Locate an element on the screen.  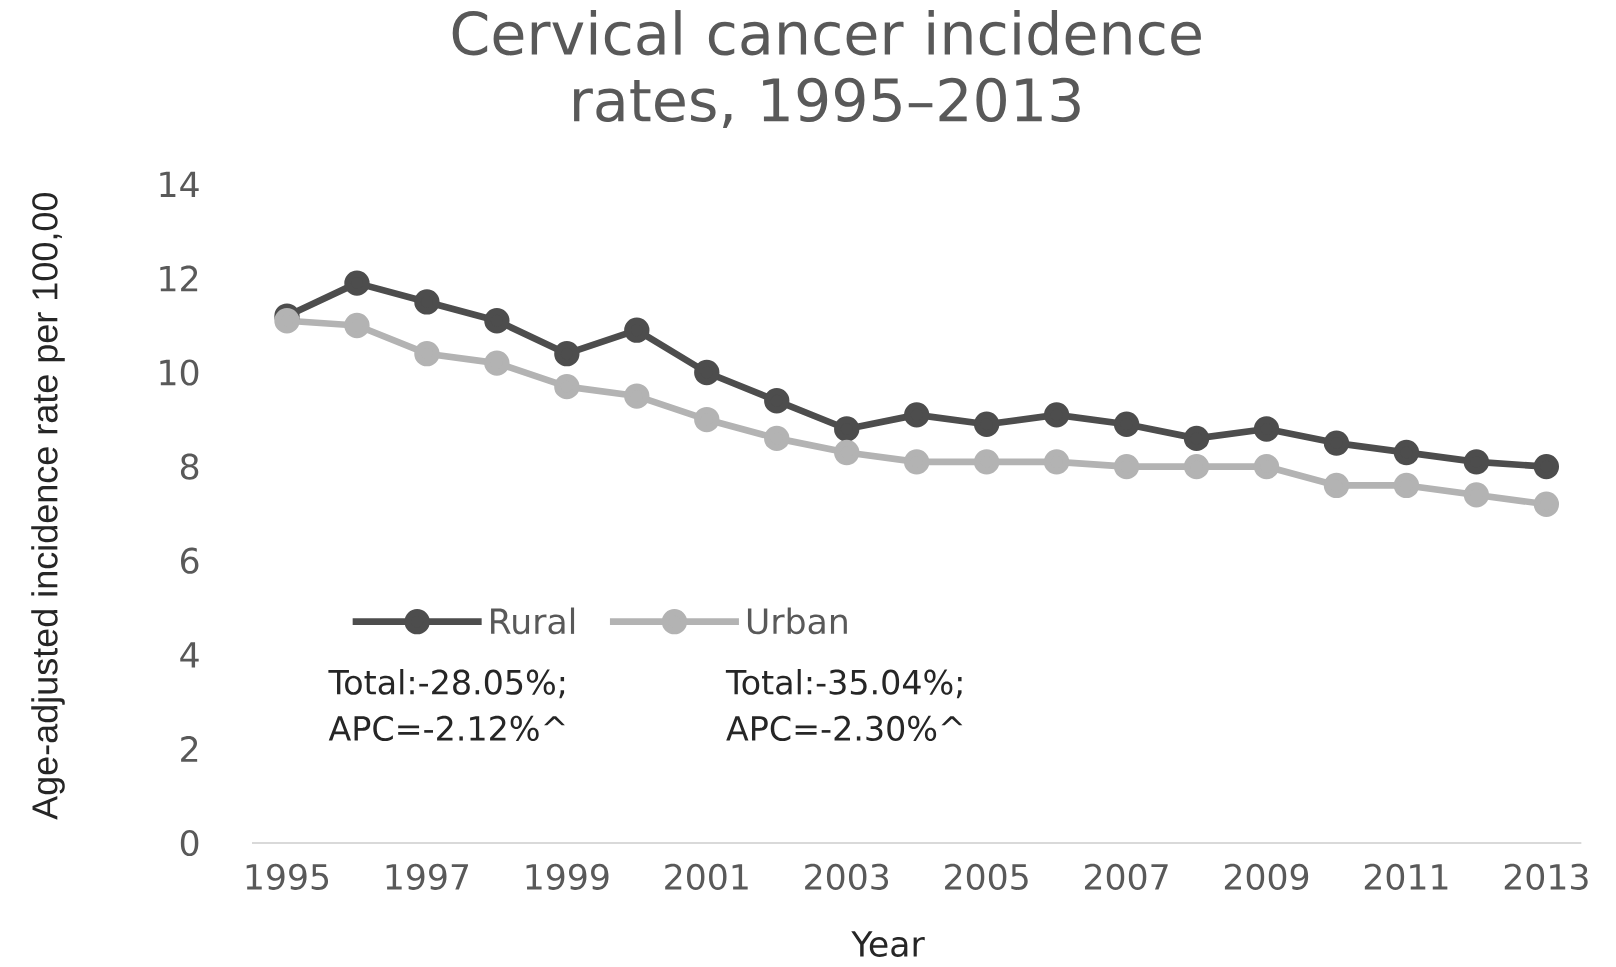
x-tick-label: 2001 is located at coordinates (706, 876).